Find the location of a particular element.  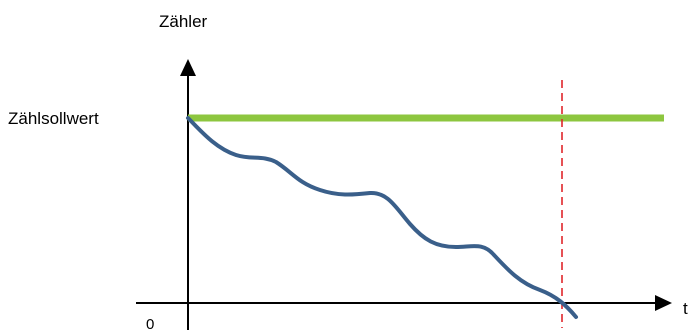

setpoint-label: Zählsollwert is located at coordinates (53, 118).